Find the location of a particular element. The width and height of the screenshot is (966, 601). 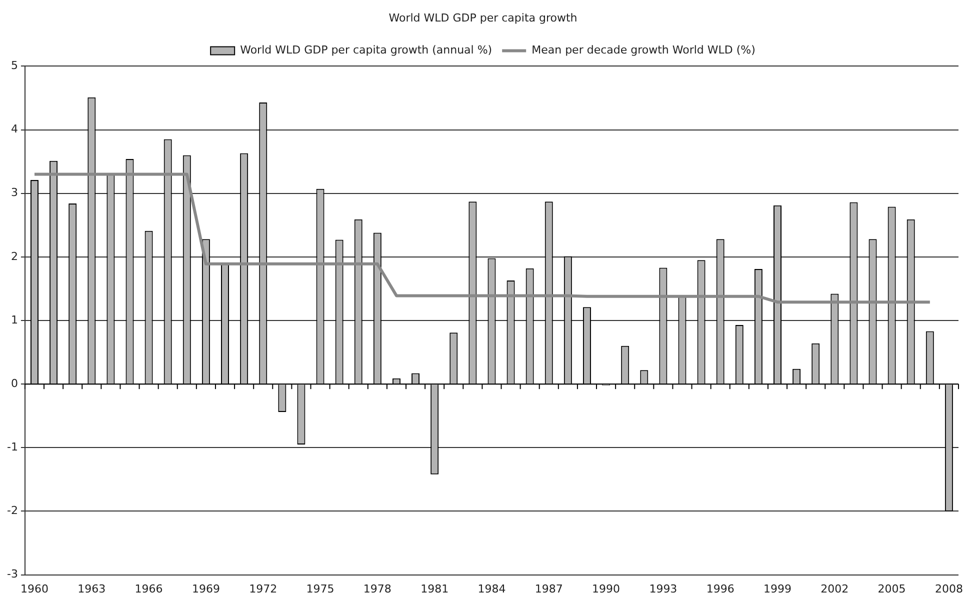

x-tick-label: 1996 is located at coordinates (720, 589).